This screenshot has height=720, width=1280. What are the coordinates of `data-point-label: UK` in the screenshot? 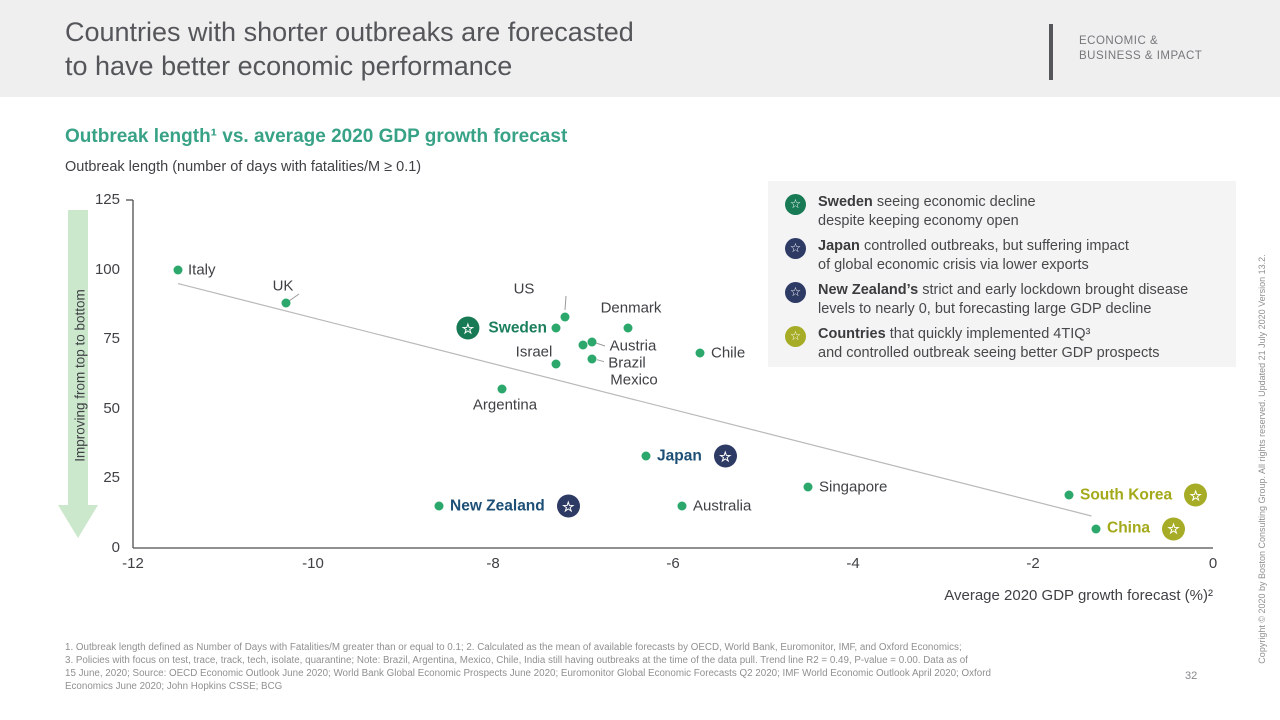 It's located at (283, 286).